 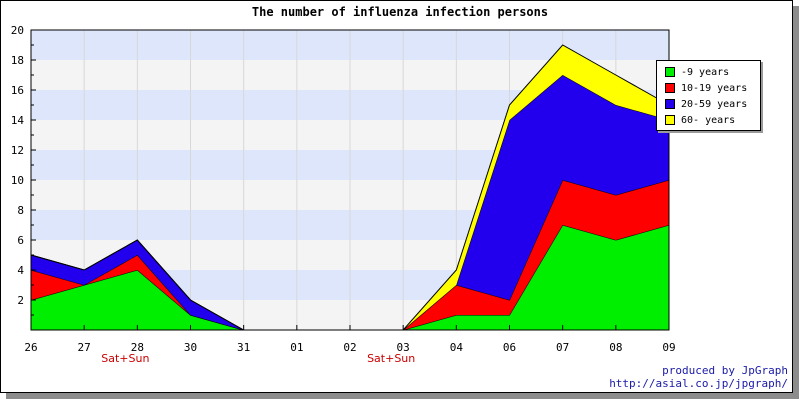 What do you see at coordinates (403, 347) in the screenshot?
I see `x-tick-label: 03` at bounding box center [403, 347].